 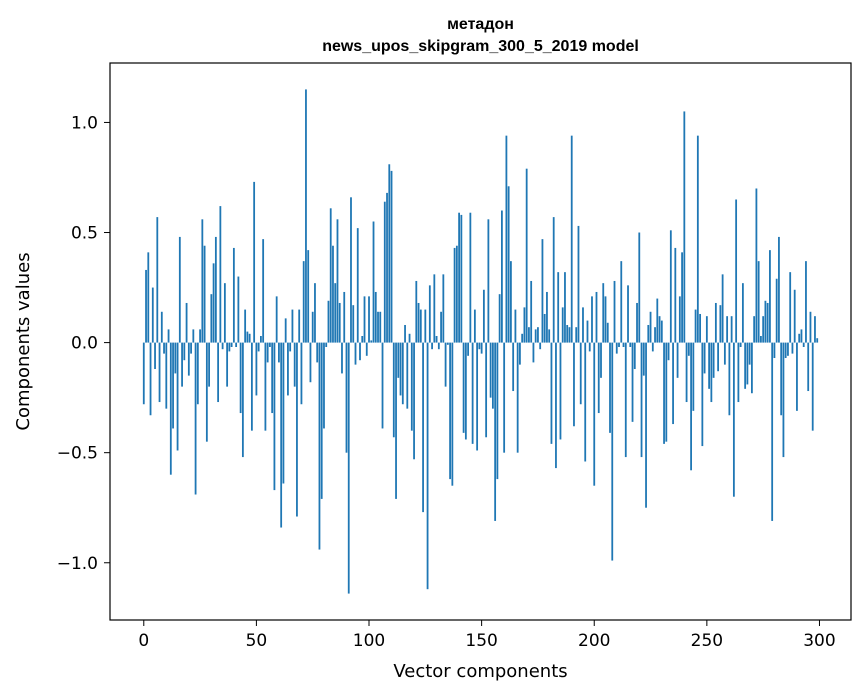 I want to click on x-tick-label: 250, so click(x=707, y=641).